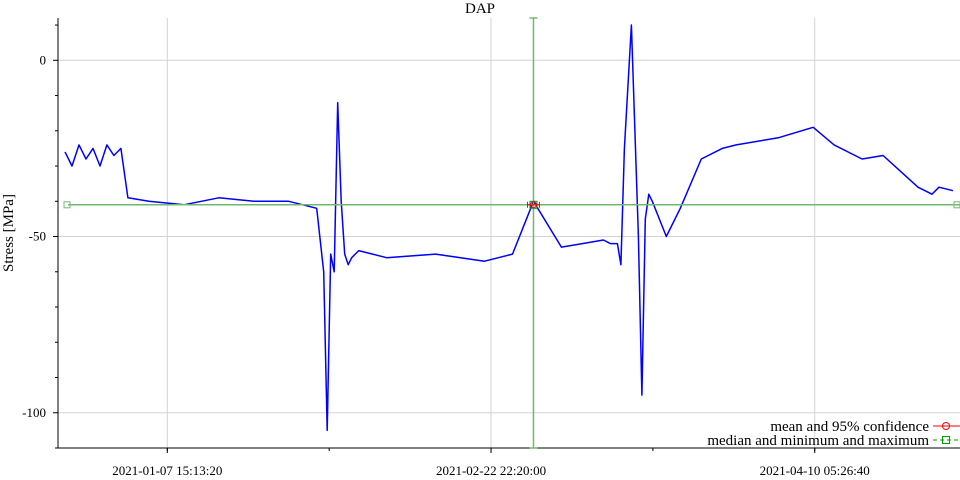 The height and width of the screenshot is (480, 960). What do you see at coordinates (946, 426) in the screenshot?
I see `legend-entry-mean-marker` at bounding box center [946, 426].